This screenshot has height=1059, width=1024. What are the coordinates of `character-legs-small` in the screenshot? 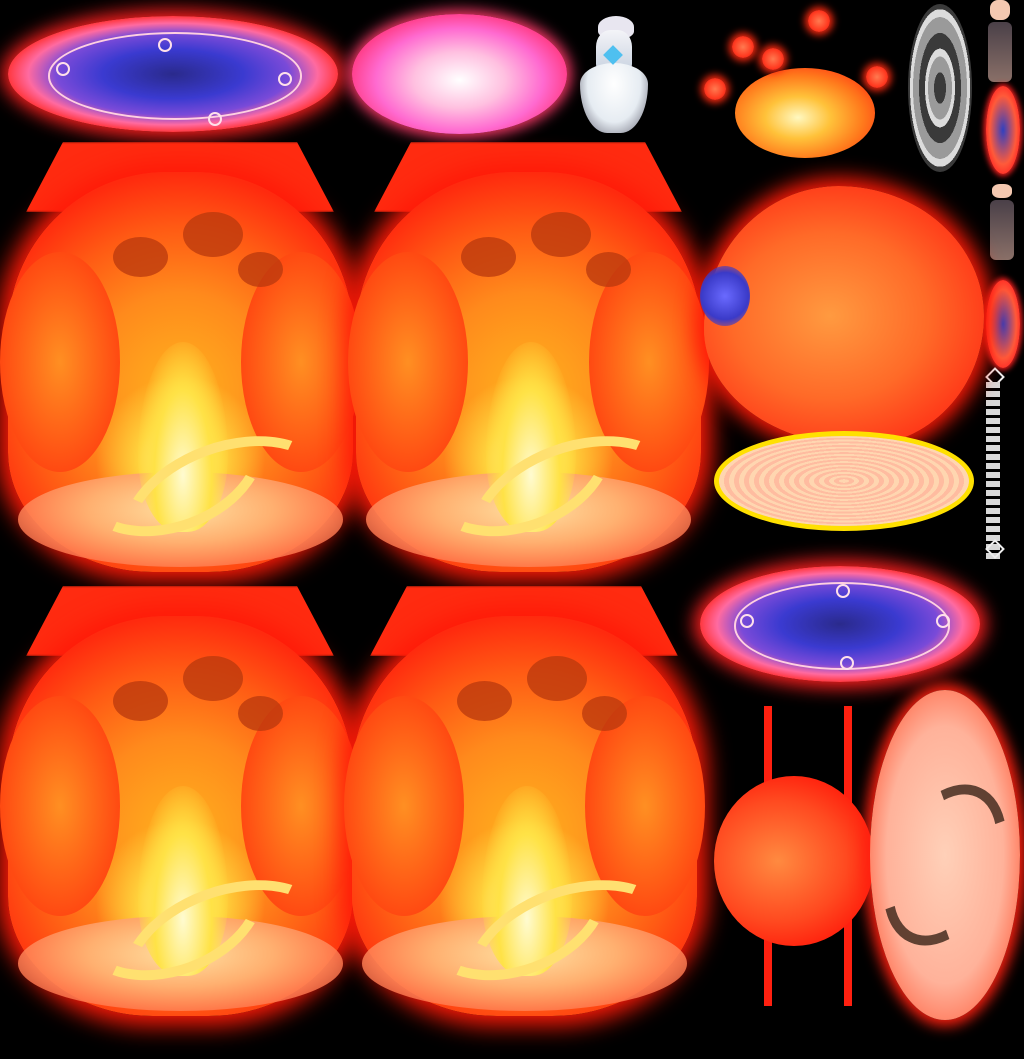 It's located at (1001, 228).